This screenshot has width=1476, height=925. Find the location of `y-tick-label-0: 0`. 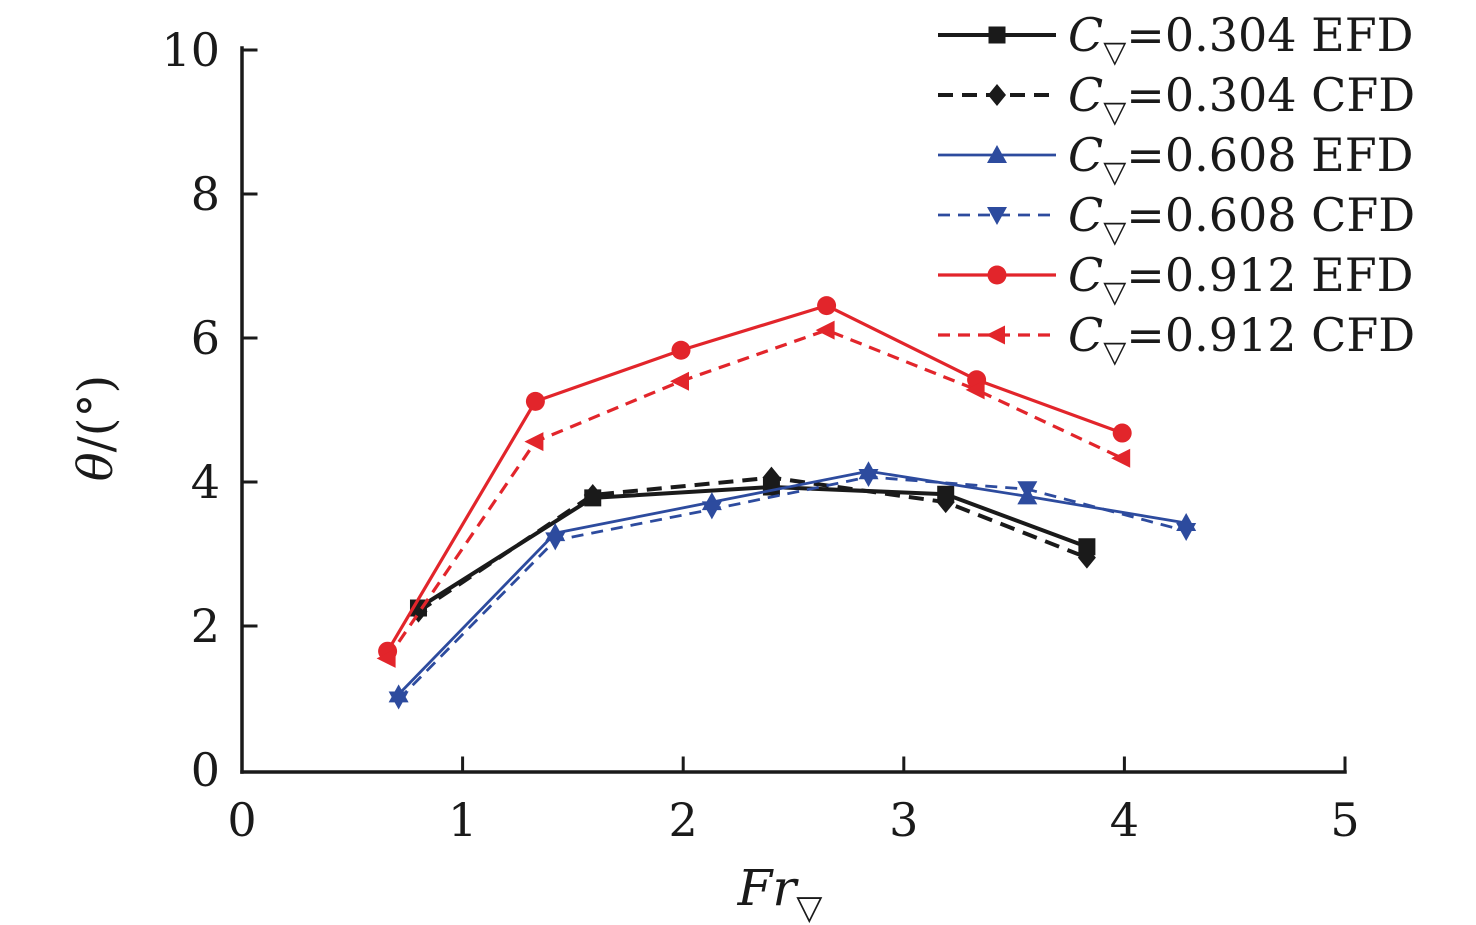

y-tick-label-0: 0 is located at coordinates (205, 770).